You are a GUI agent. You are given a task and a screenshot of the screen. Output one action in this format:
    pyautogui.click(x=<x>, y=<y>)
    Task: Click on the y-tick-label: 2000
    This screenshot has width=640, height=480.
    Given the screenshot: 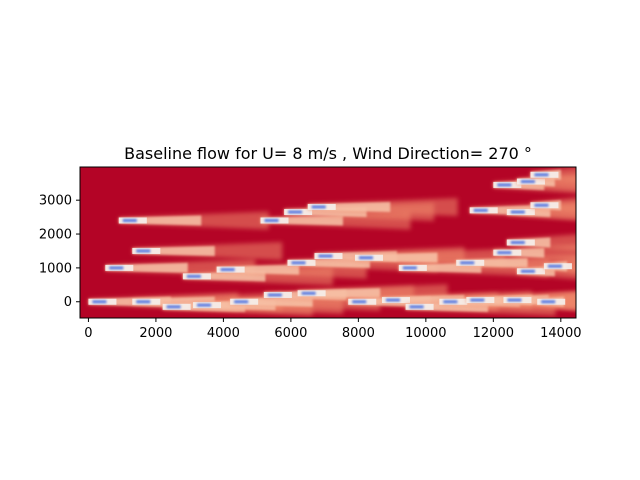 What is the action you would take?
    pyautogui.click(x=55, y=235)
    